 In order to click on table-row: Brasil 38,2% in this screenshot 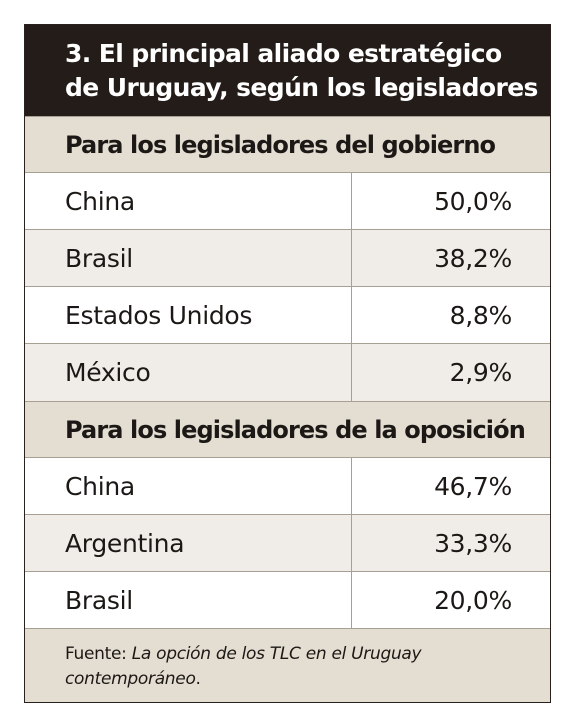, I will do `click(287, 258)`.